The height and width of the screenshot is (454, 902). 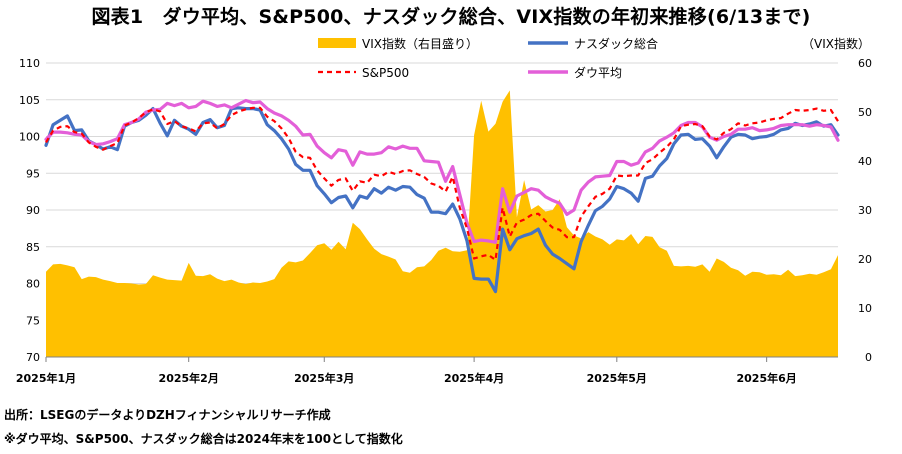 I want to click on remark-note: ※ダウ平均、S&P500、ナスダック総合は2024年末を100として指数化, so click(x=203, y=439).